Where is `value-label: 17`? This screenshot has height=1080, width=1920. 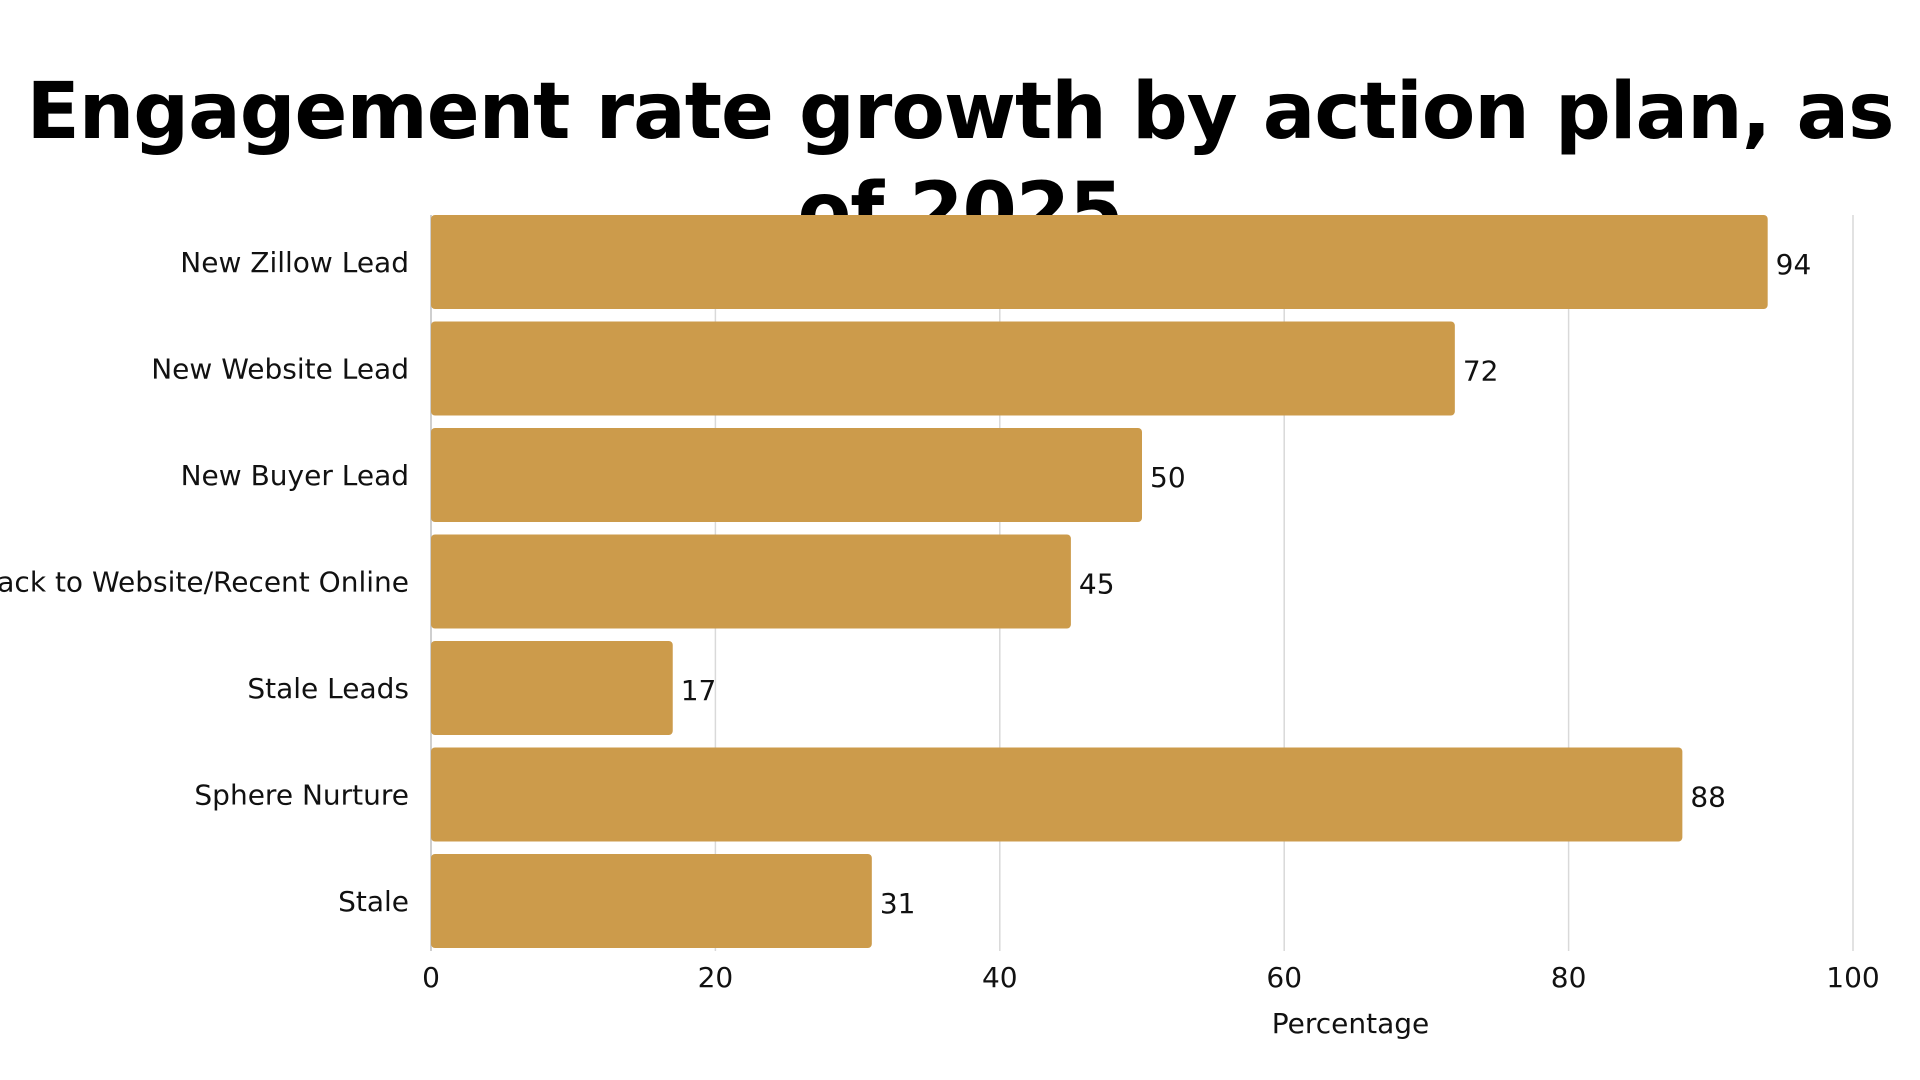
value-label: 17 is located at coordinates (699, 690).